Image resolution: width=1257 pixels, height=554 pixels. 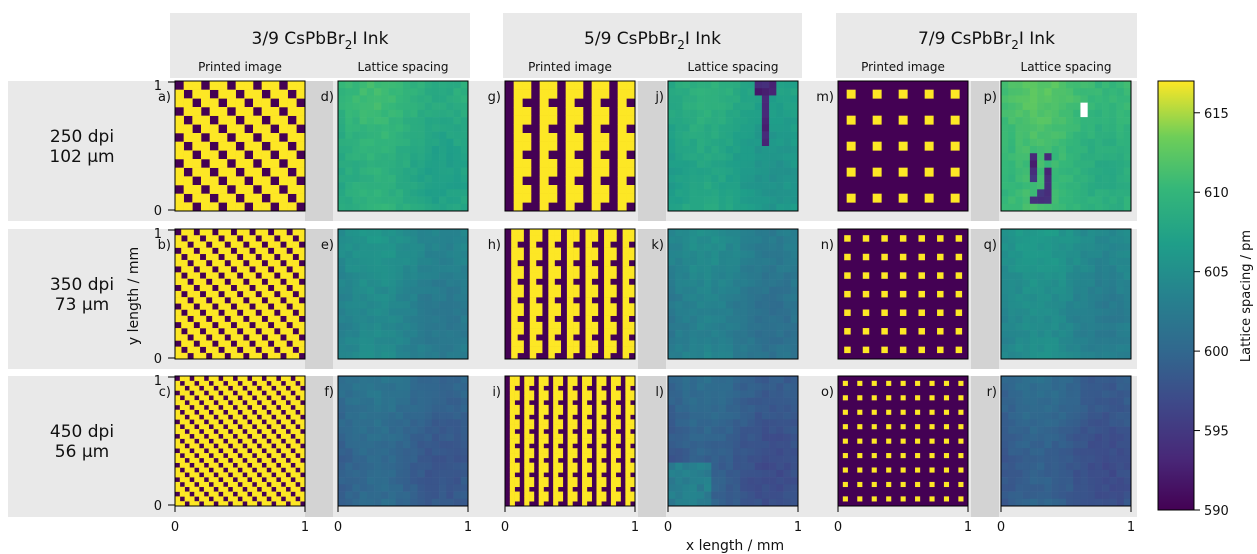 I want to click on x-tick-label: 1, so click(x=1131, y=527).